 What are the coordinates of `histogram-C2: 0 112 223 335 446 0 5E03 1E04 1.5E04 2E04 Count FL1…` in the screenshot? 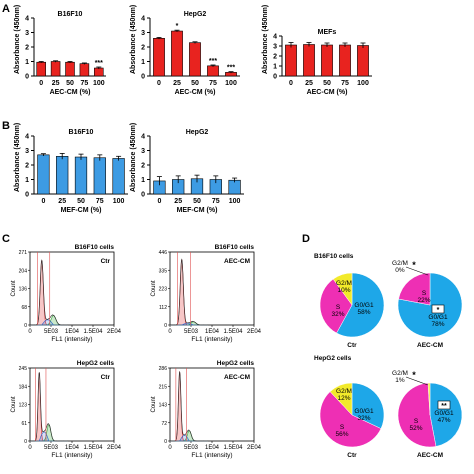 It's located at (206, 293).